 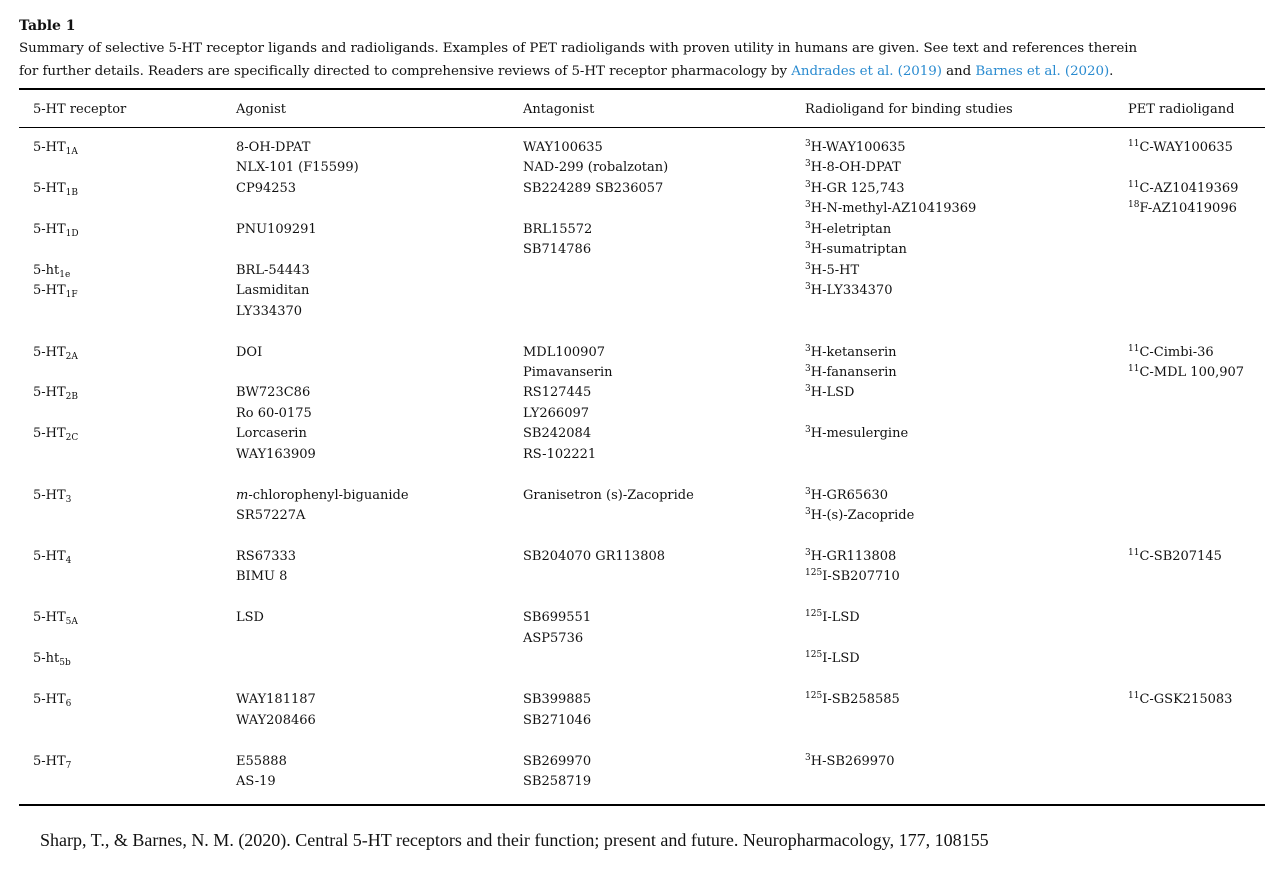 What do you see at coordinates (71, 622) in the screenshot?
I see `receptor-subtype: 5A` at bounding box center [71, 622].